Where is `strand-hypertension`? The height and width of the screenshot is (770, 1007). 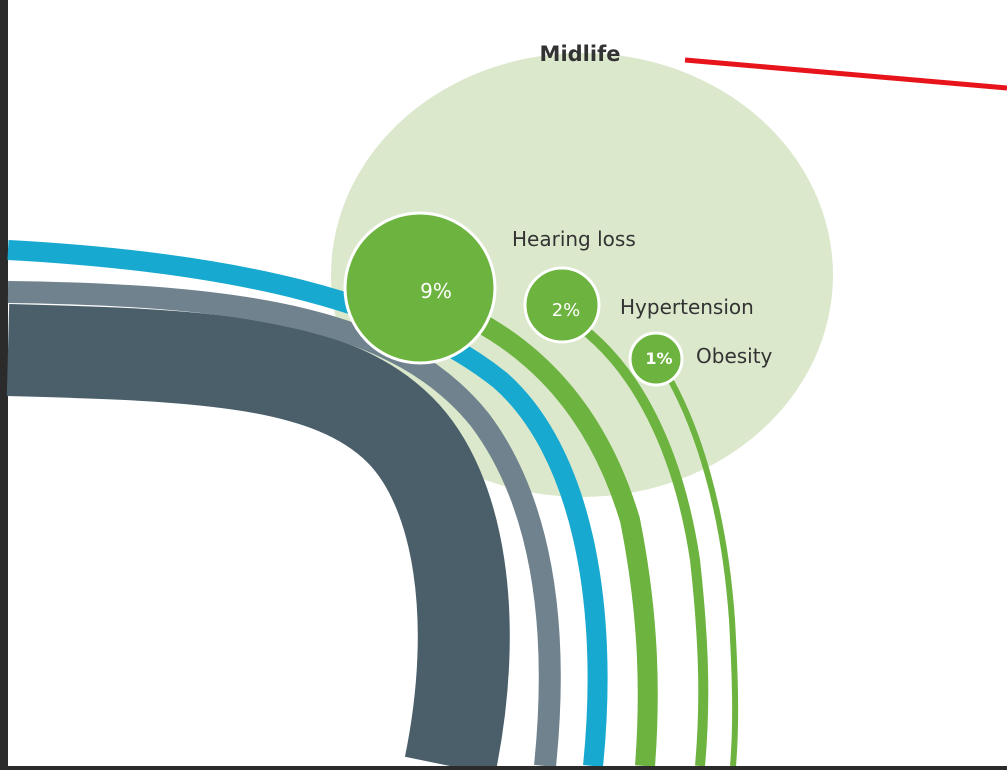 strand-hypertension is located at coordinates (633, 537).